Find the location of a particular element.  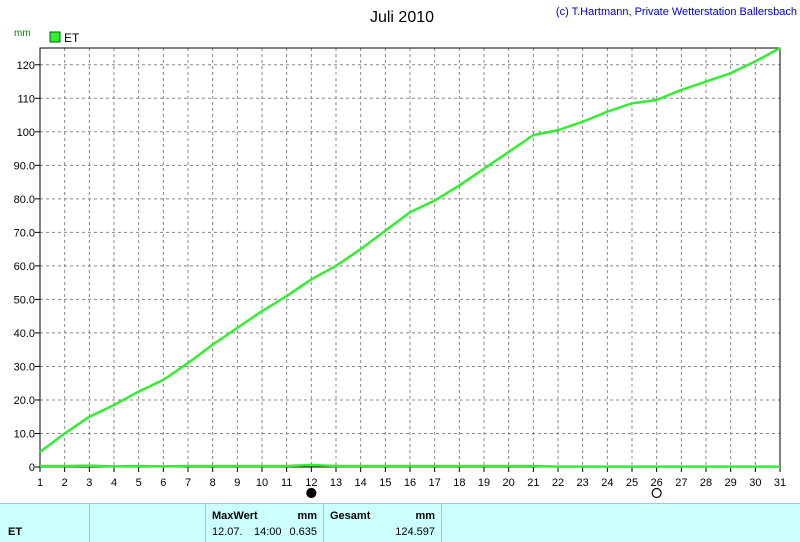

series-cell: ET is located at coordinates (45, 523).